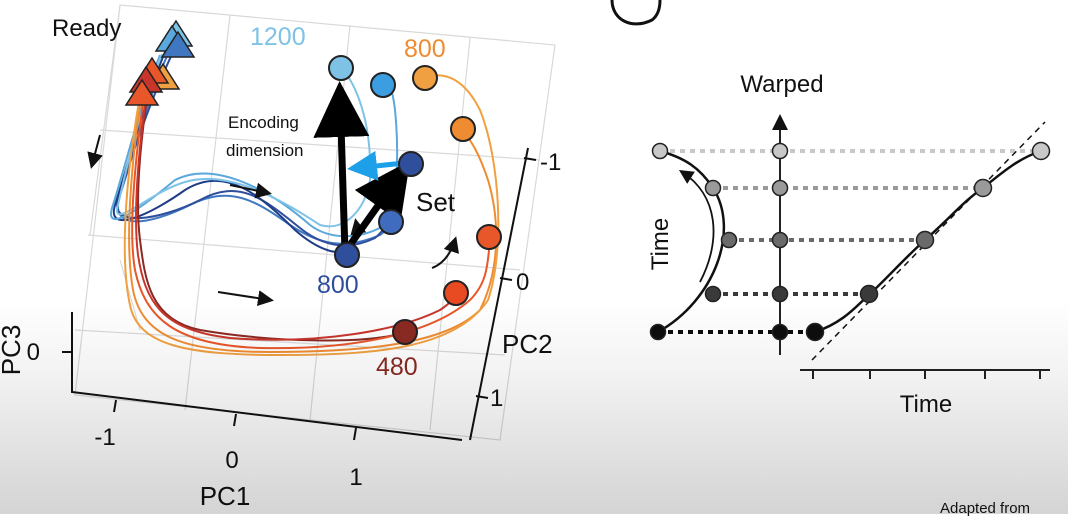 This screenshot has height=517, width=1068. Describe the element at coordinates (696, 226) in the screenshot. I see `time-arc-arrow` at that location.